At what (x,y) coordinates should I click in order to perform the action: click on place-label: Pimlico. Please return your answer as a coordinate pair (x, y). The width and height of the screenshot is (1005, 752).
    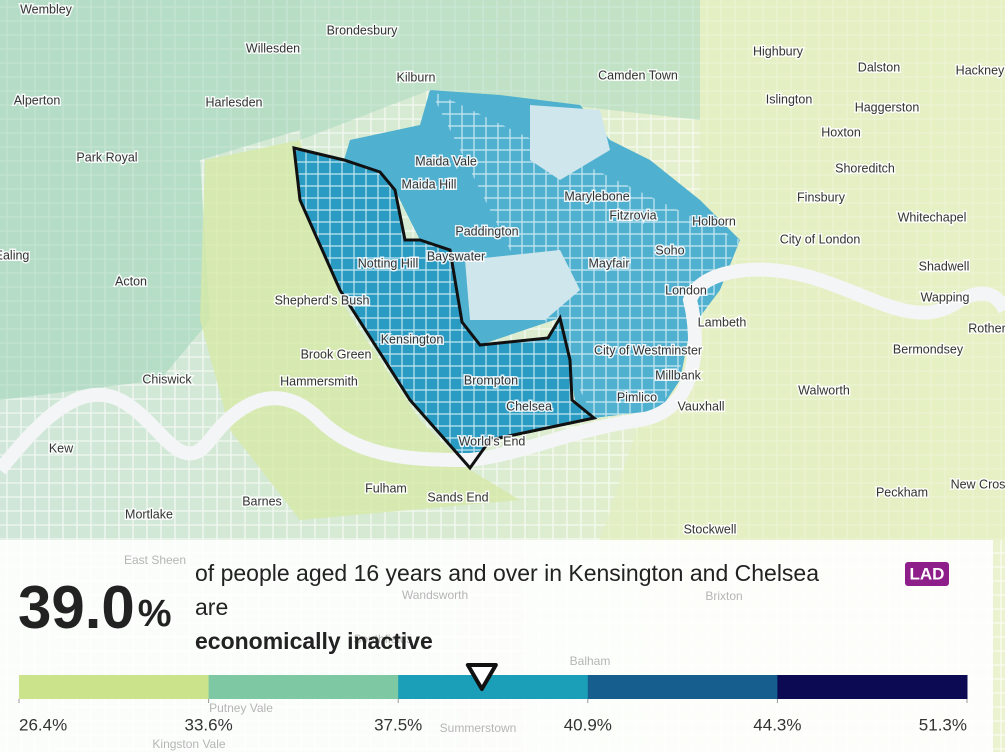
    Looking at the image, I should click on (637, 397).